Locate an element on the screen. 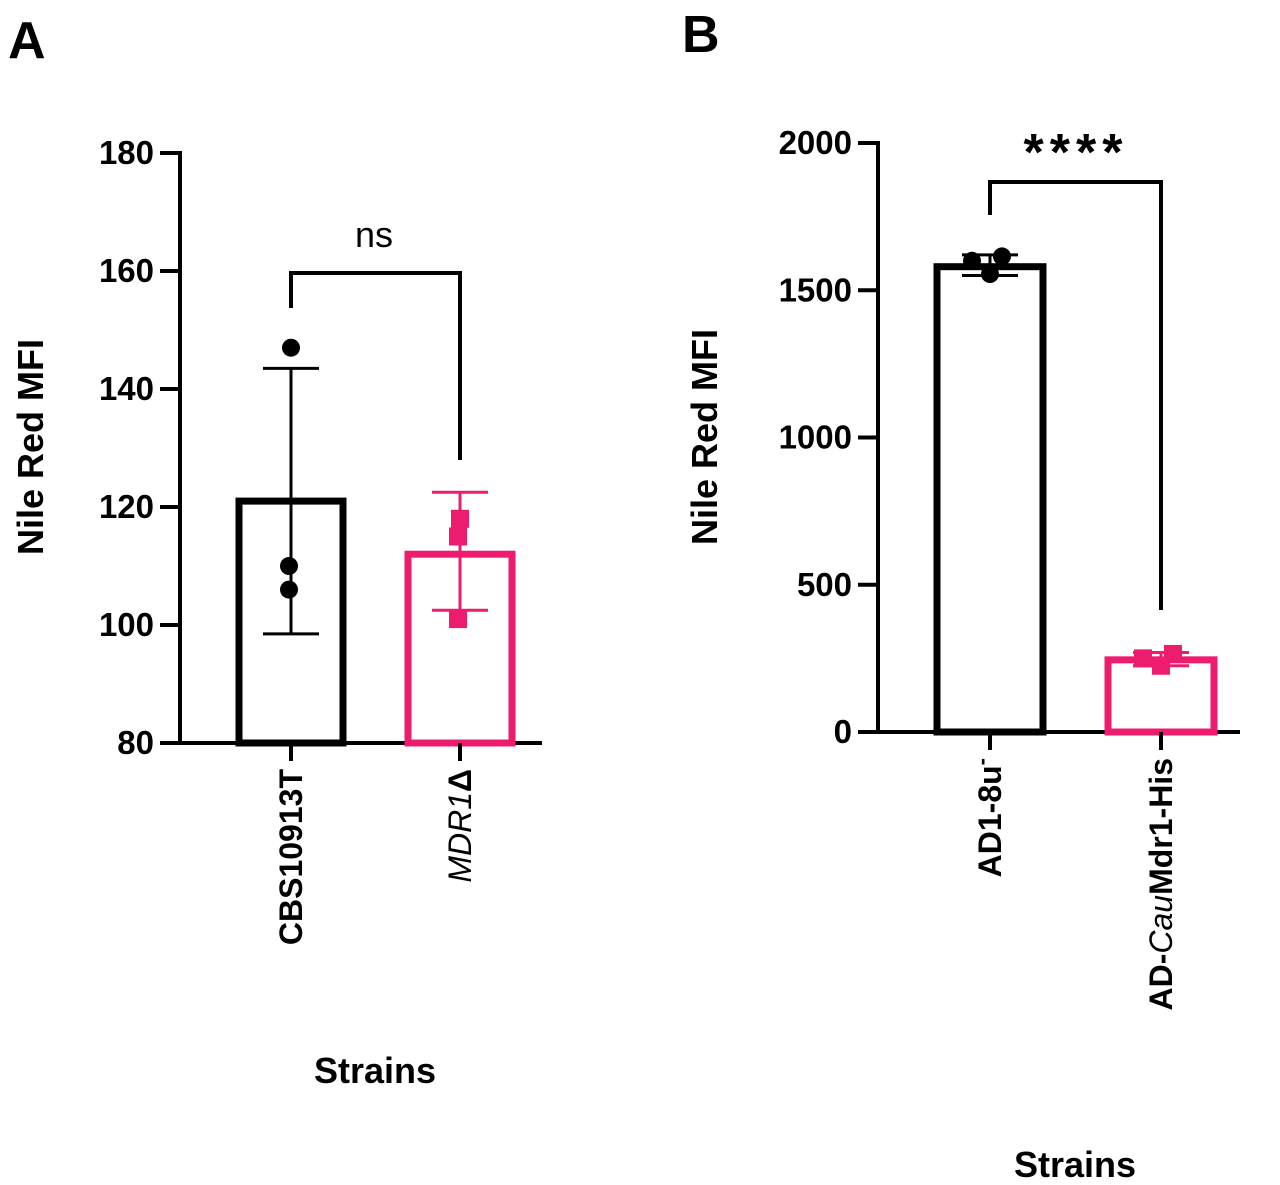 The width and height of the screenshot is (1280, 1185). category-label: MDR1Δ is located at coordinates (460, 826).